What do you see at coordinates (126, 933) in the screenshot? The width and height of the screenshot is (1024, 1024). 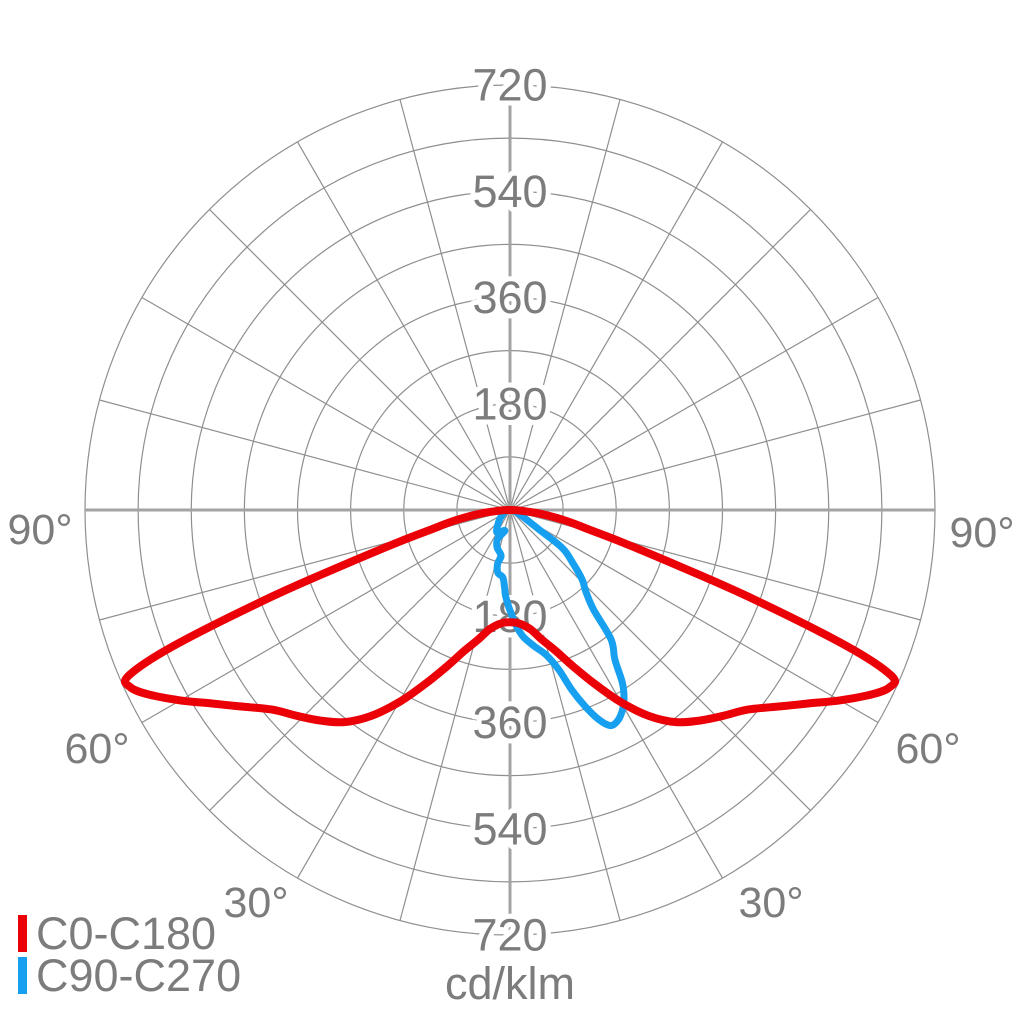 I see `legend-label-c0-c180: C0-C180` at bounding box center [126, 933].